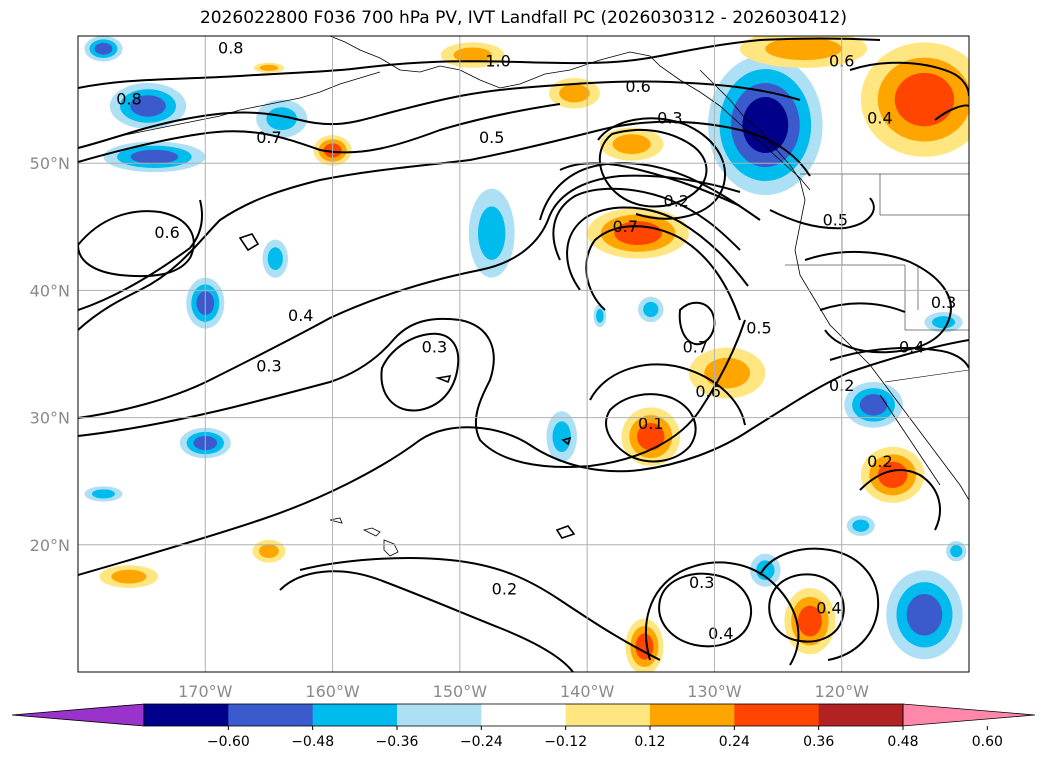 This screenshot has height=765, width=1047. What do you see at coordinates (714, 691) in the screenshot?
I see `lon-label: 130°W` at bounding box center [714, 691].